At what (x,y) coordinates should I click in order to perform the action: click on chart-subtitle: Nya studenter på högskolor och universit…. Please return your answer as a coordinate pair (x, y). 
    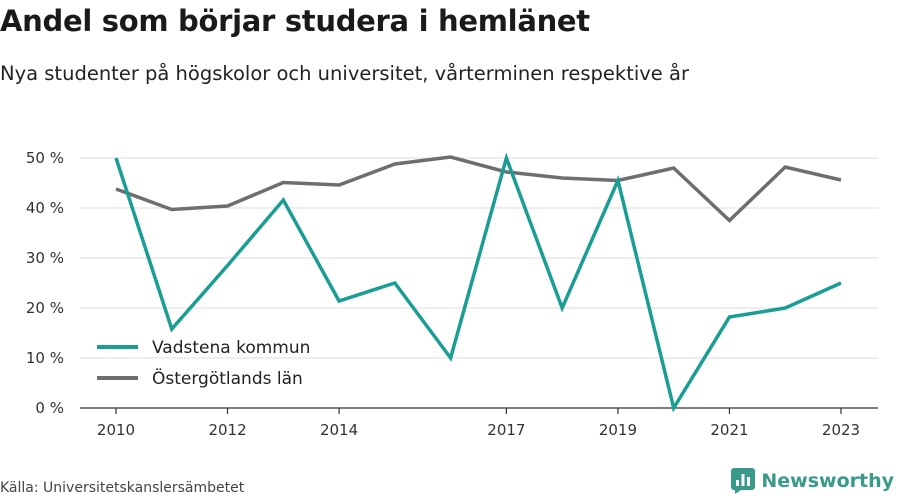
    Looking at the image, I should click on (344, 73).